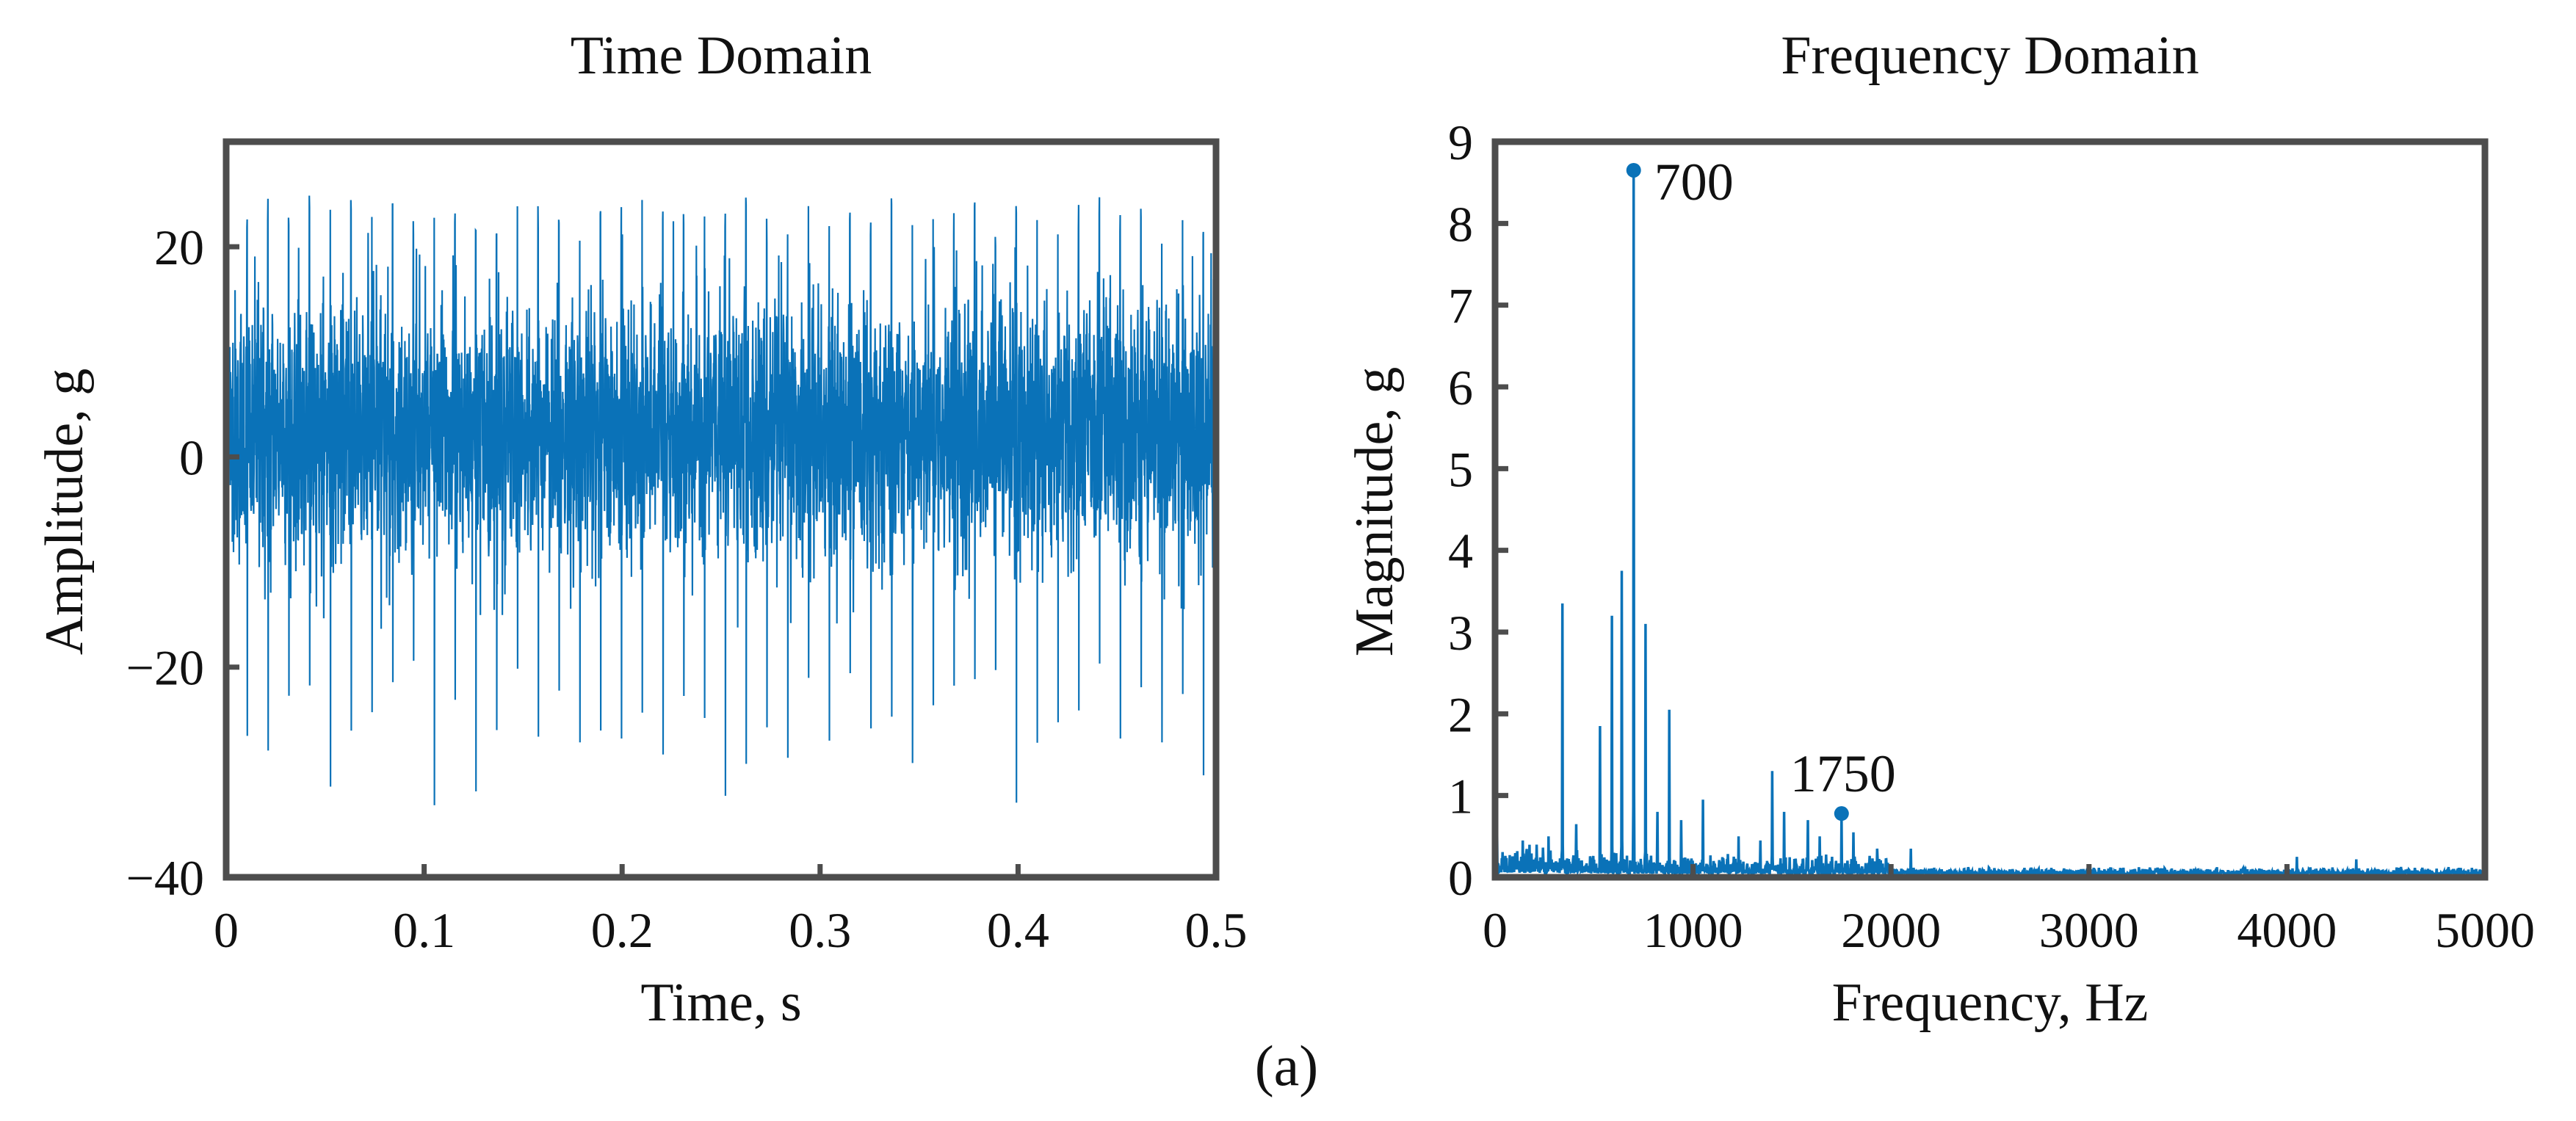  I want to click on time-x-axis-label: Time, s, so click(720, 1003).